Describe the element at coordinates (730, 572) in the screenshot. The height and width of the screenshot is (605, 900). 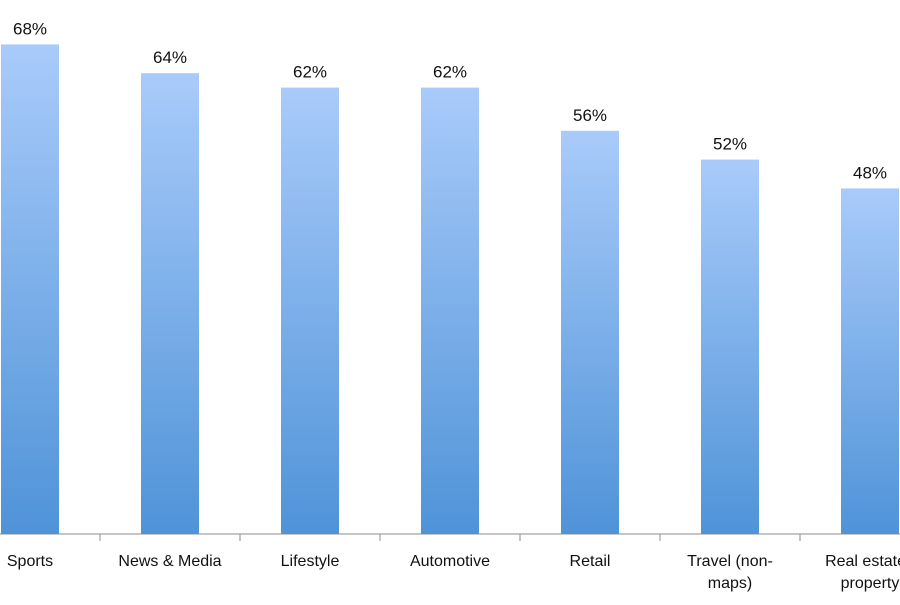
I see `category-label-travel-non-maps: Travel (non-maps)` at that location.